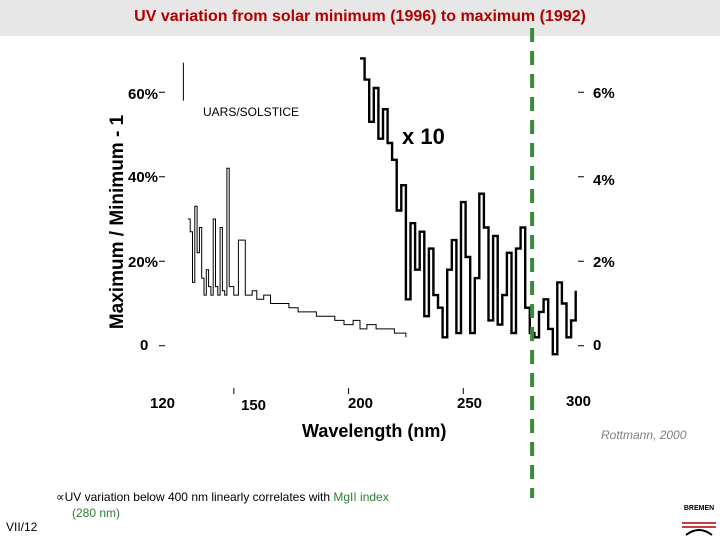 The width and height of the screenshot is (720, 542). Describe the element at coordinates (604, 262) in the screenshot. I see `y-tick-right-2: 2%` at that location.